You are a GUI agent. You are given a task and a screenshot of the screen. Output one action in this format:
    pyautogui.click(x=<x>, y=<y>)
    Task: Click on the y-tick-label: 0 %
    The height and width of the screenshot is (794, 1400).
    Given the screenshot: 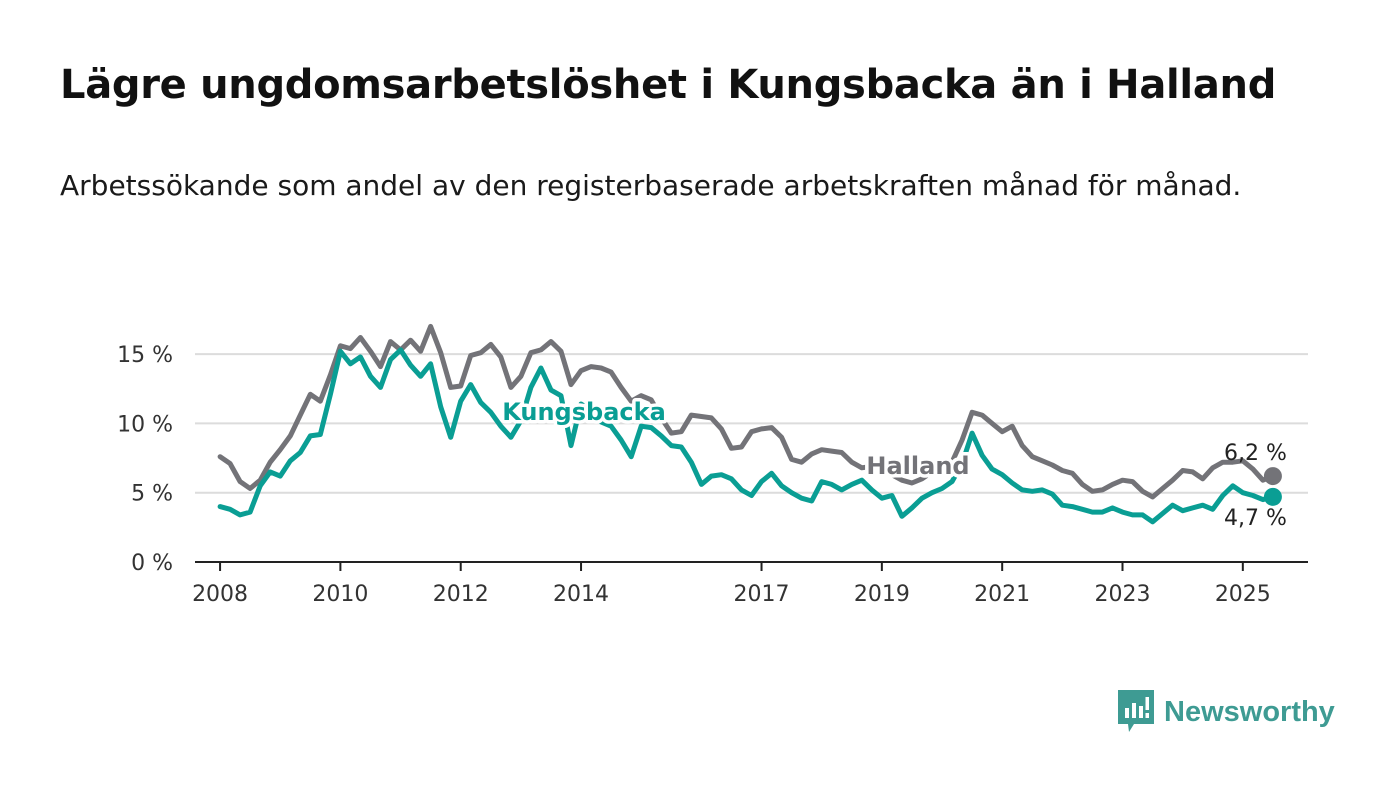 What is the action you would take?
    pyautogui.click(x=152, y=563)
    